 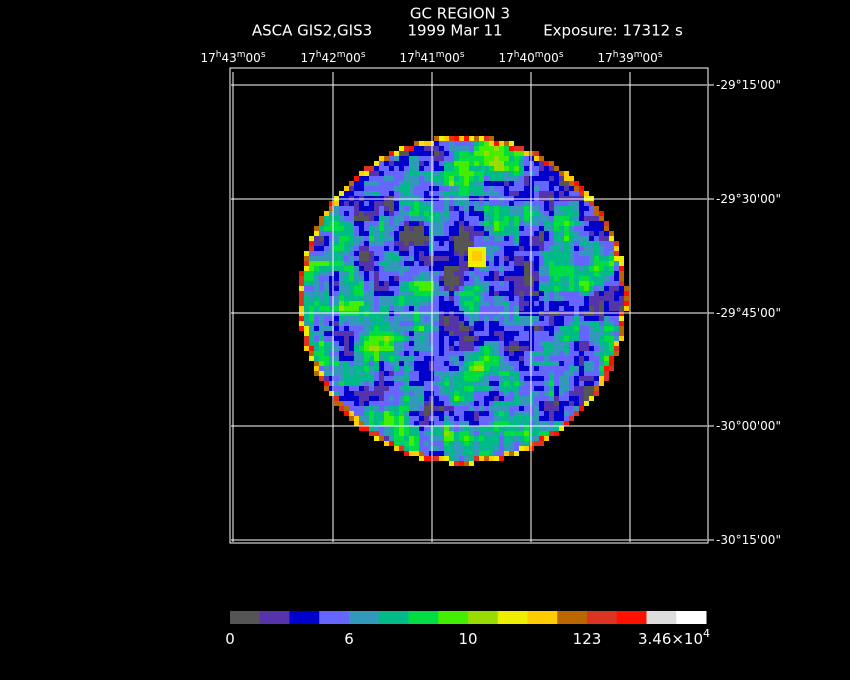 What do you see at coordinates (230, 639) in the screenshot?
I see `colorbar-label: 0` at bounding box center [230, 639].